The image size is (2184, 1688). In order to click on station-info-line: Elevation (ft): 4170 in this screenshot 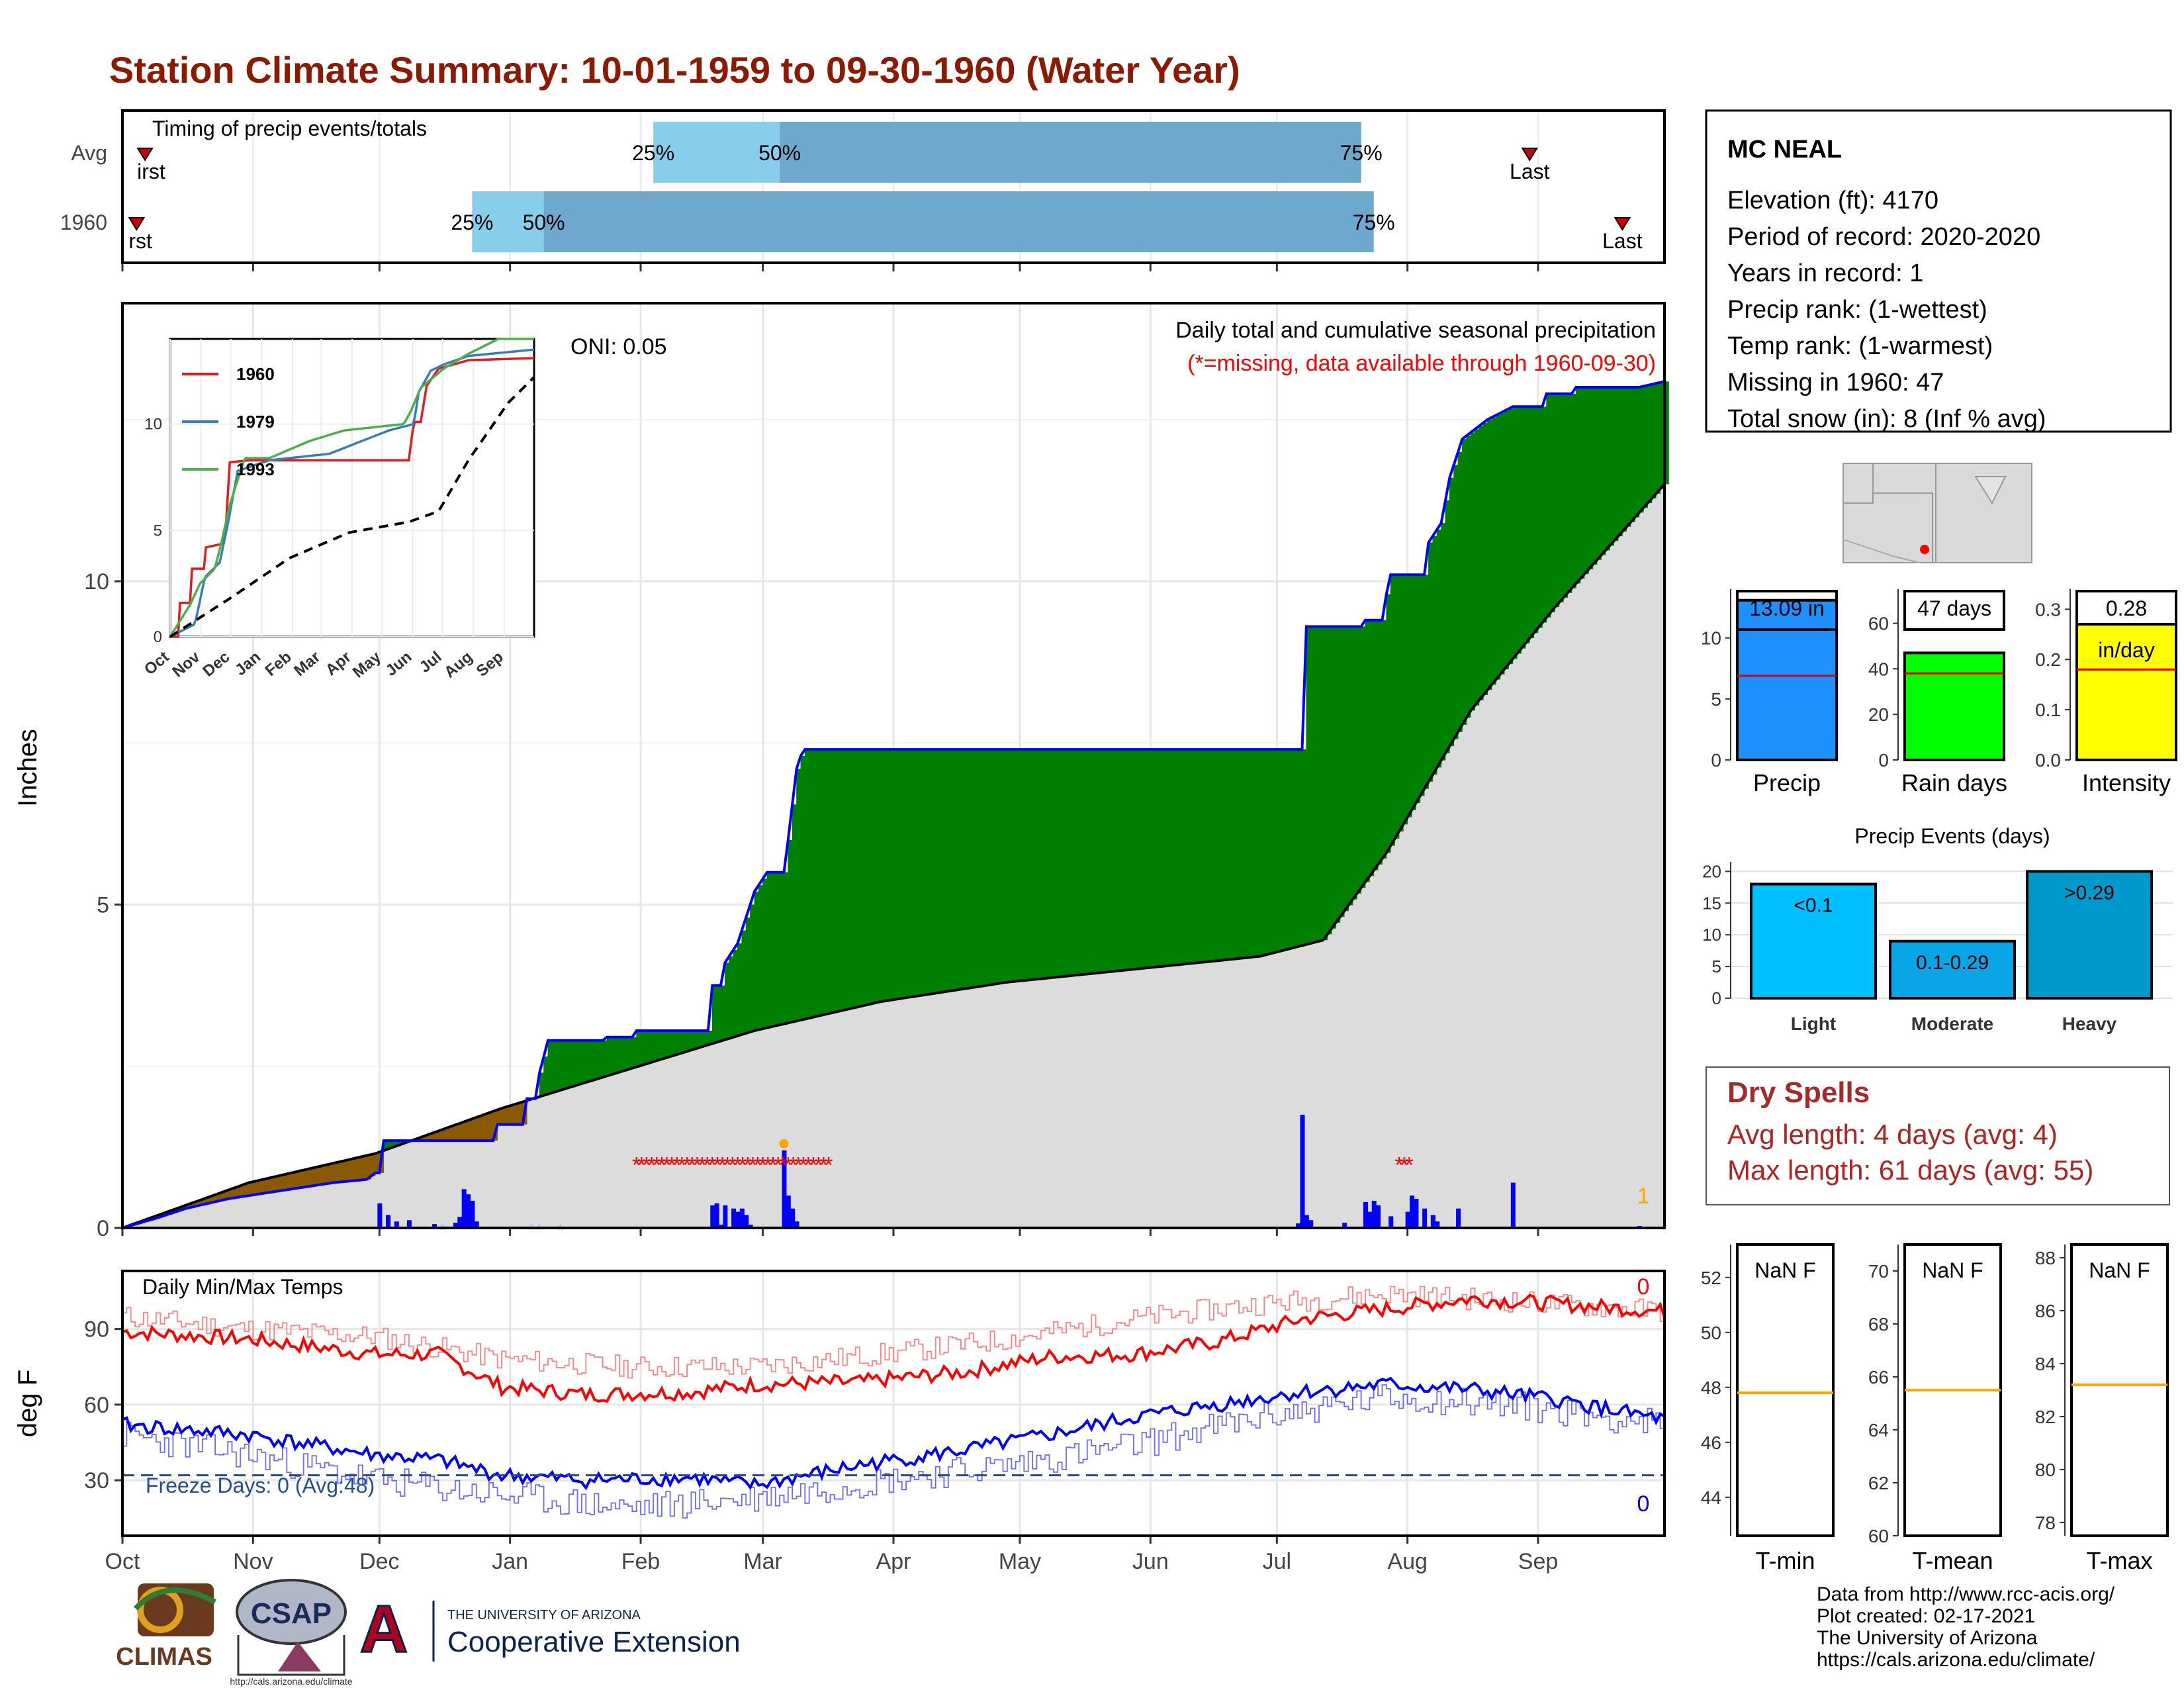, I will do `click(1832, 200)`.